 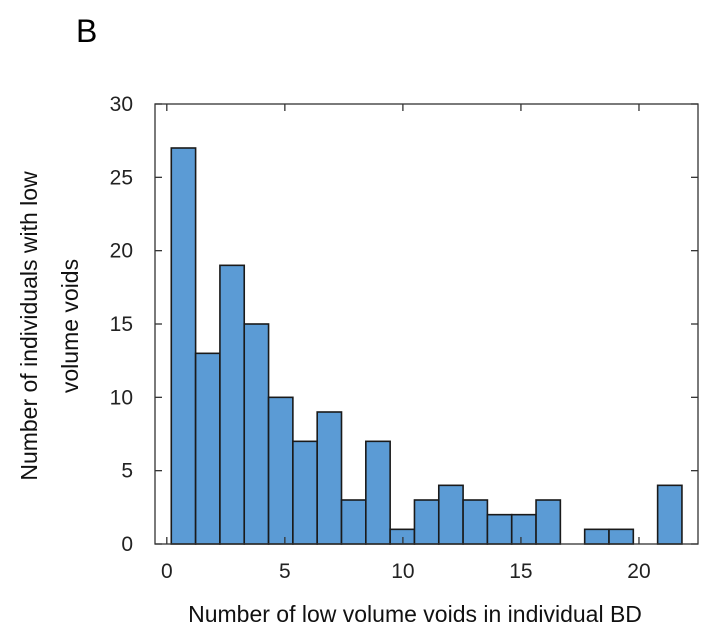 I want to click on y-tick-label: 5, so click(x=127, y=471).